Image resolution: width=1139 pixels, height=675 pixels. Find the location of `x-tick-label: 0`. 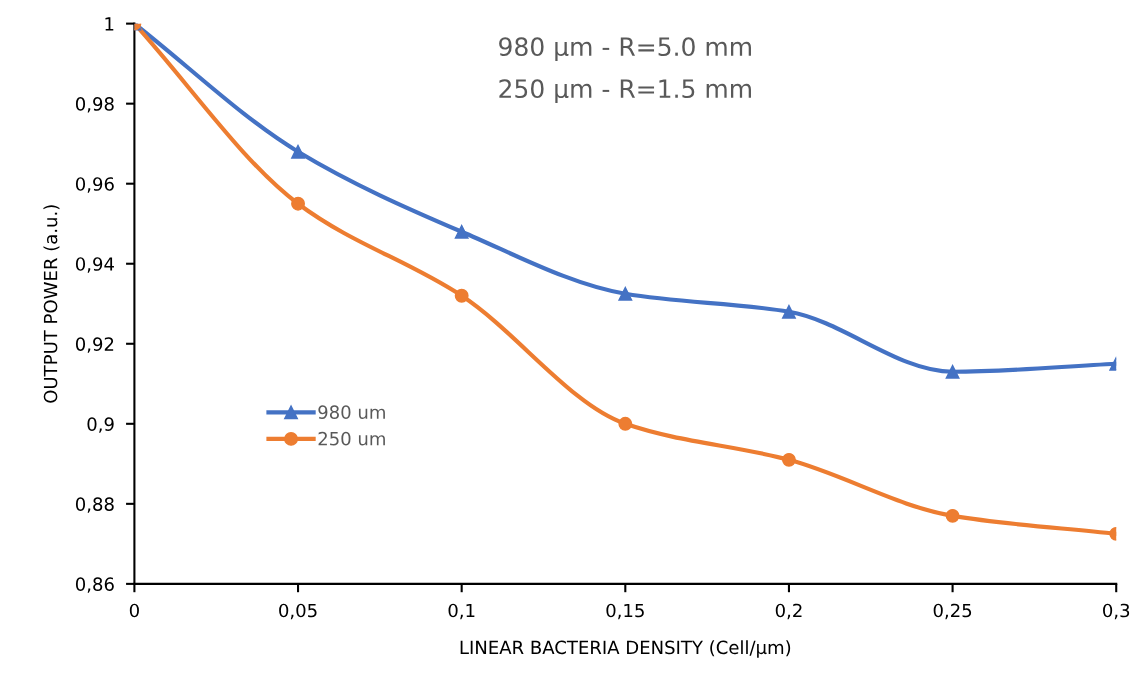

x-tick-label: 0 is located at coordinates (134, 610).